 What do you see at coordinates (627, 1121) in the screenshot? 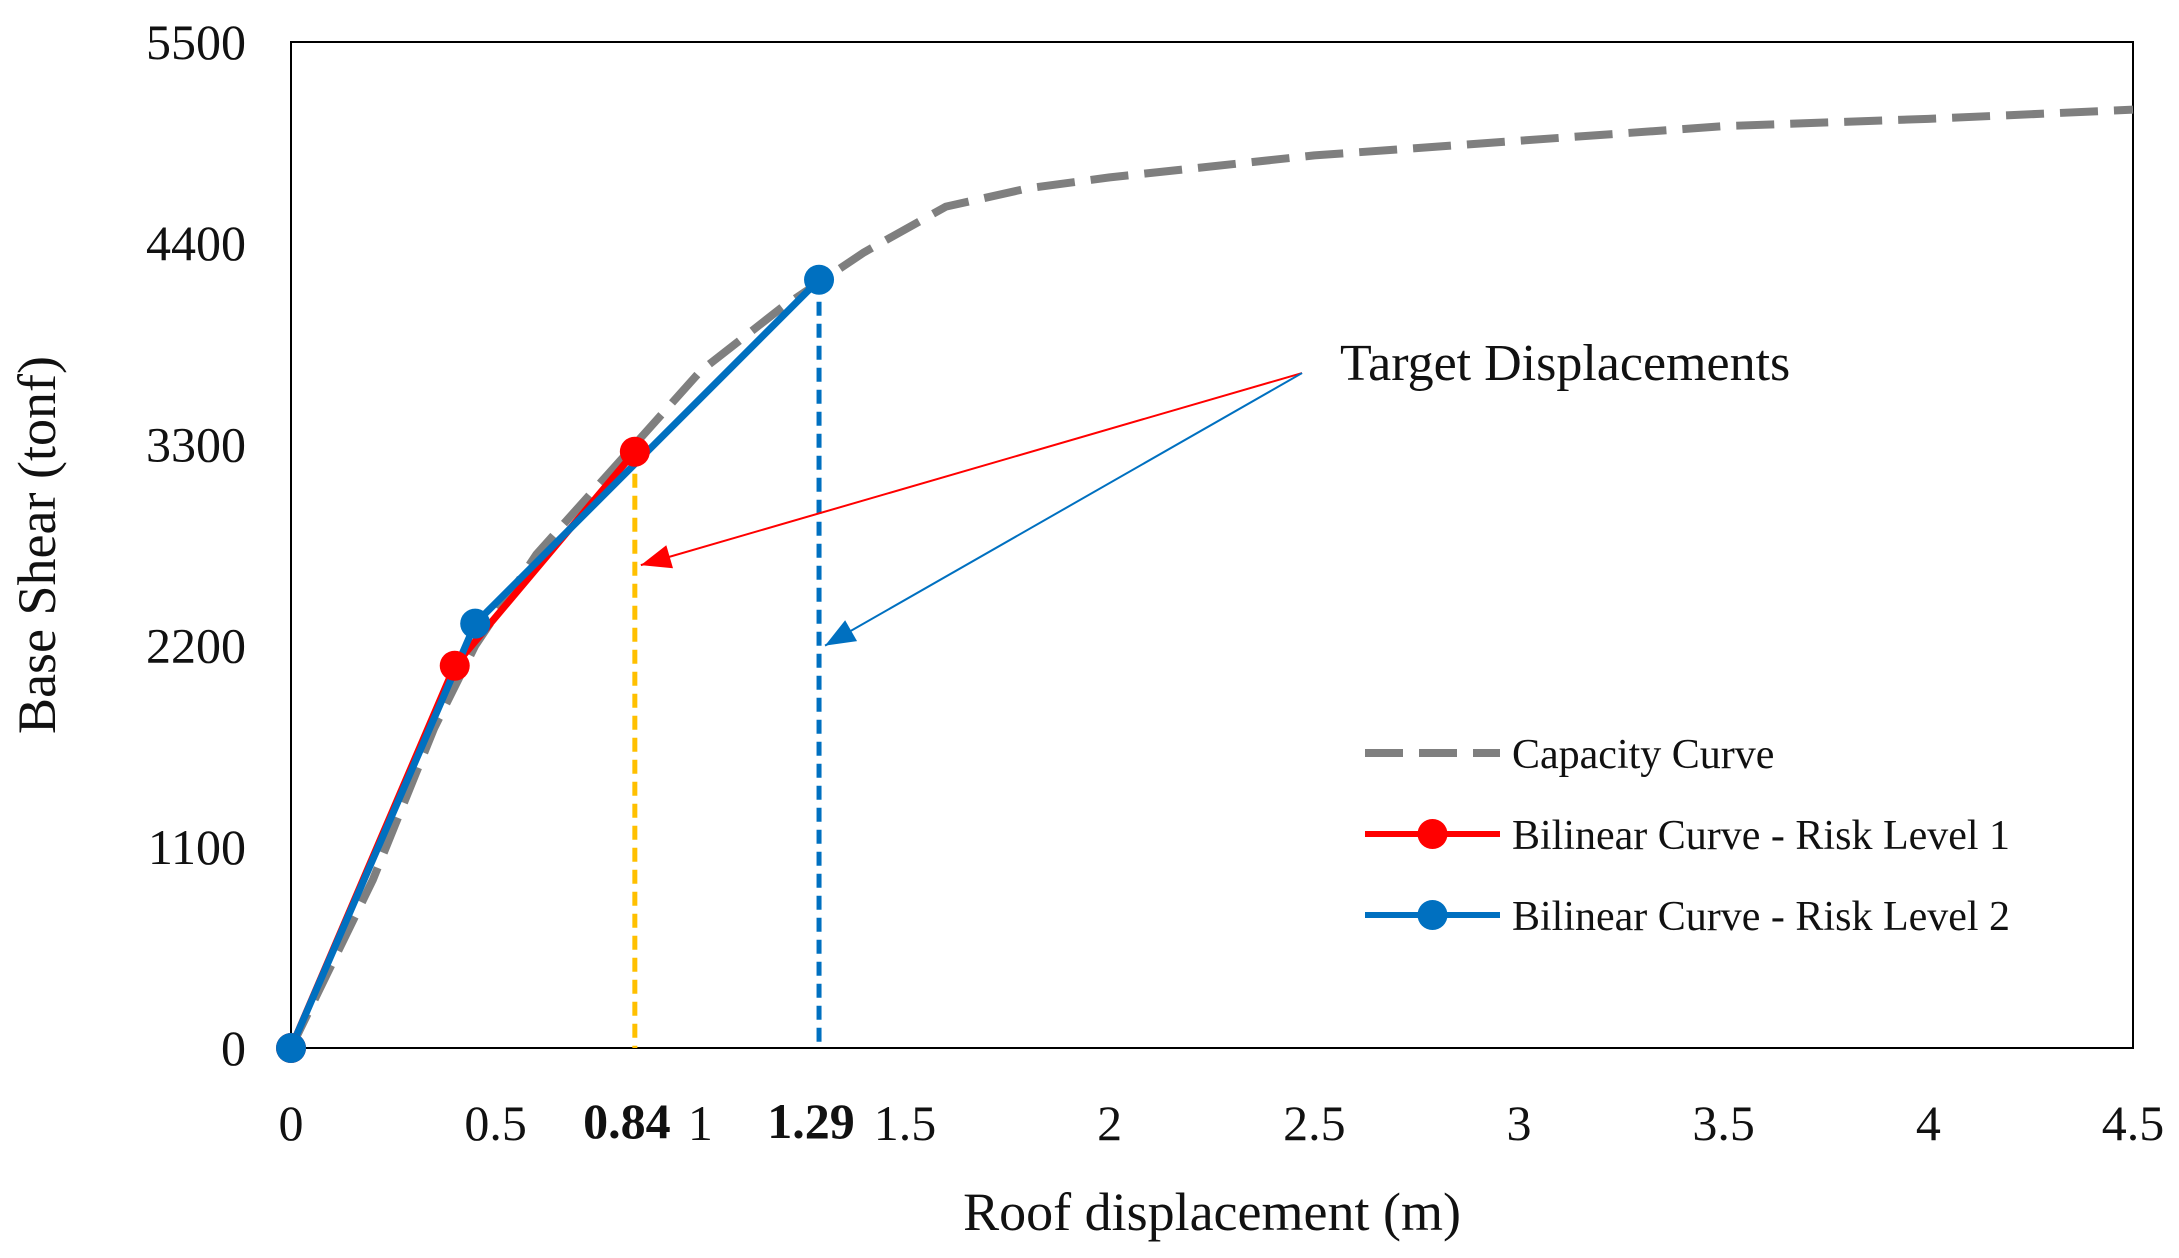
I see `target-displacement-tick-label: 0.84` at bounding box center [627, 1121].